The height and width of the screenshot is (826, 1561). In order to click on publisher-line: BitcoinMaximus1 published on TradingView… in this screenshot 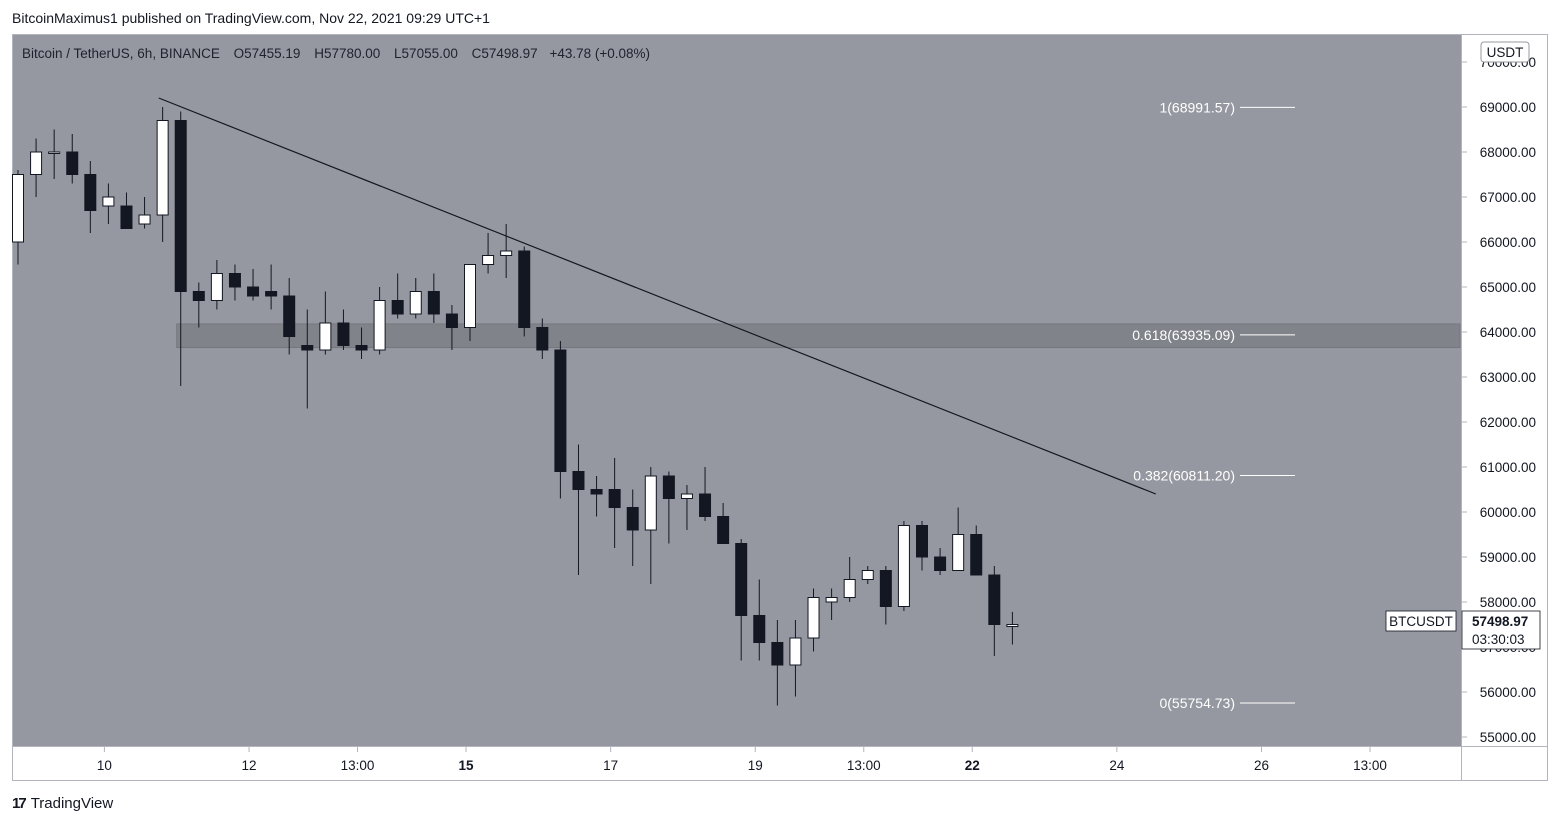, I will do `click(251, 18)`.